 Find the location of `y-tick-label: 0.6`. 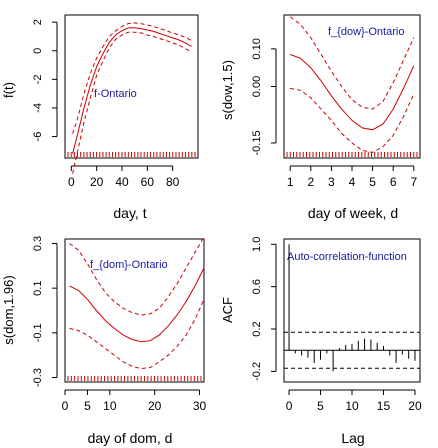

y-tick-label: 0.6 is located at coordinates (257, 286).